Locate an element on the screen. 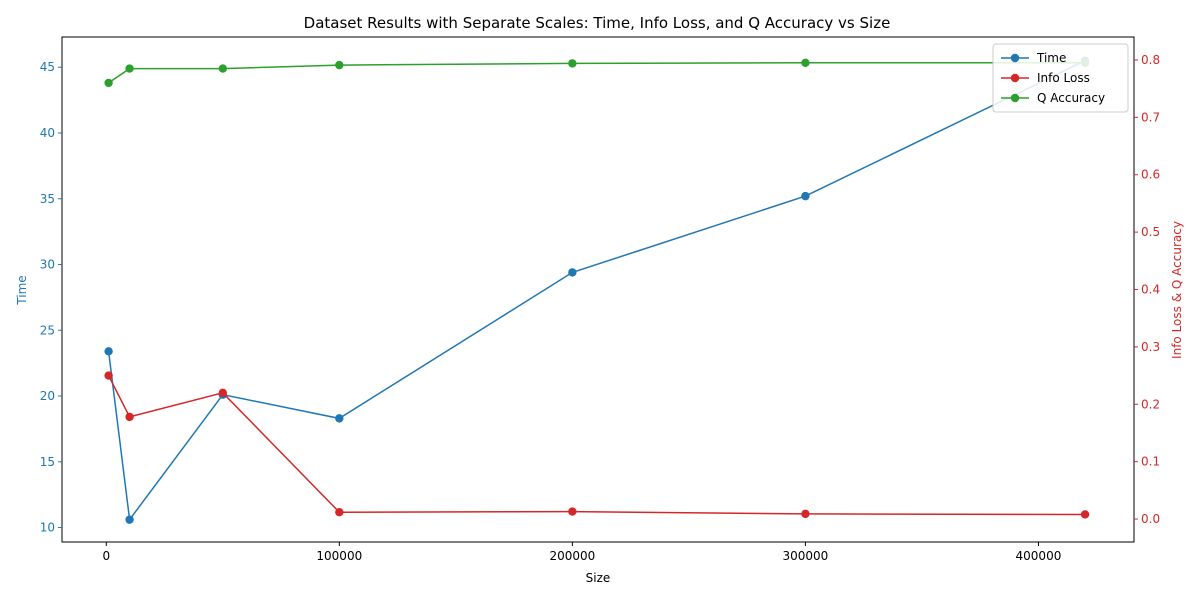  y-right-tick-label: 0.3 is located at coordinates (1150, 347).